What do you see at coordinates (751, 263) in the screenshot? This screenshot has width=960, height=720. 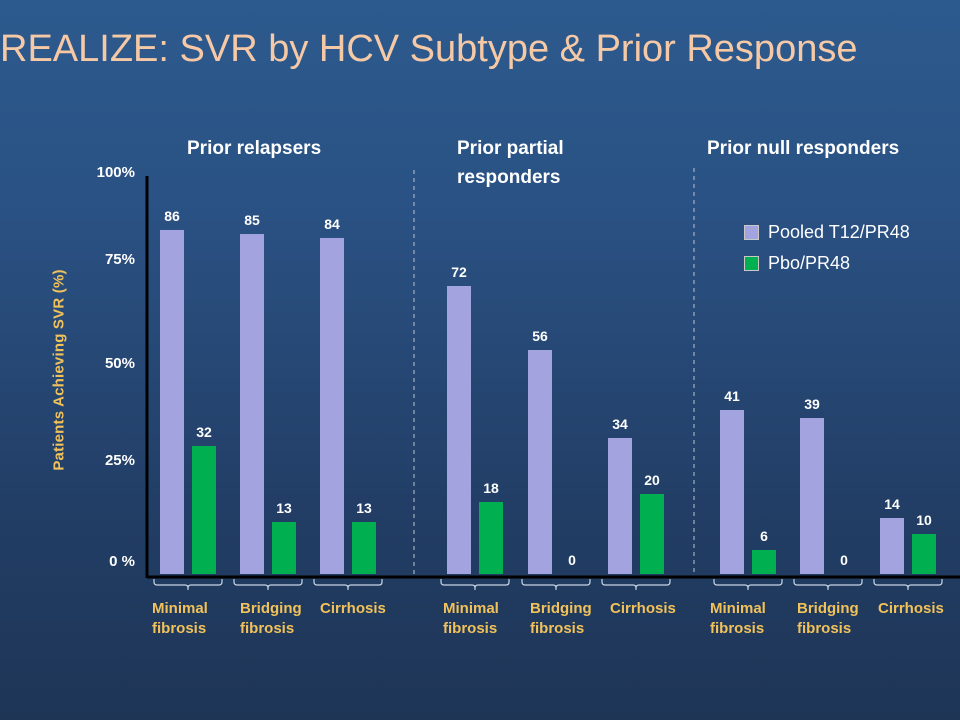 I see `legend-swatch-pbo` at bounding box center [751, 263].